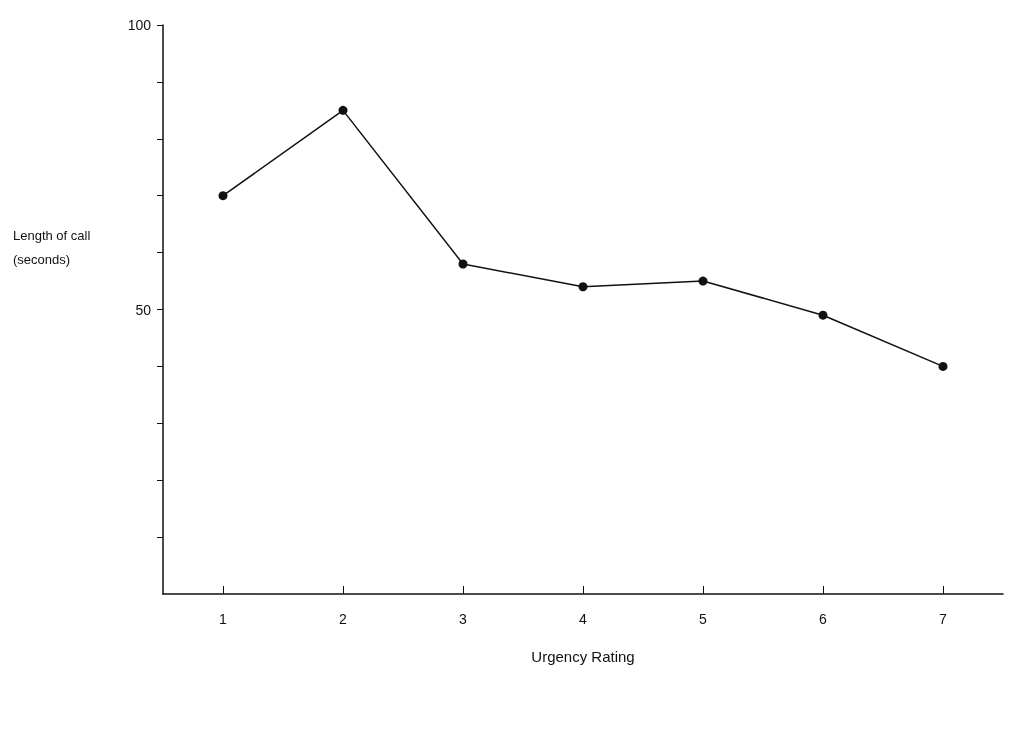 Image resolution: width=1030 pixels, height=739 pixels. Describe the element at coordinates (703, 619) in the screenshot. I see `x-tick-label: 5` at that location.